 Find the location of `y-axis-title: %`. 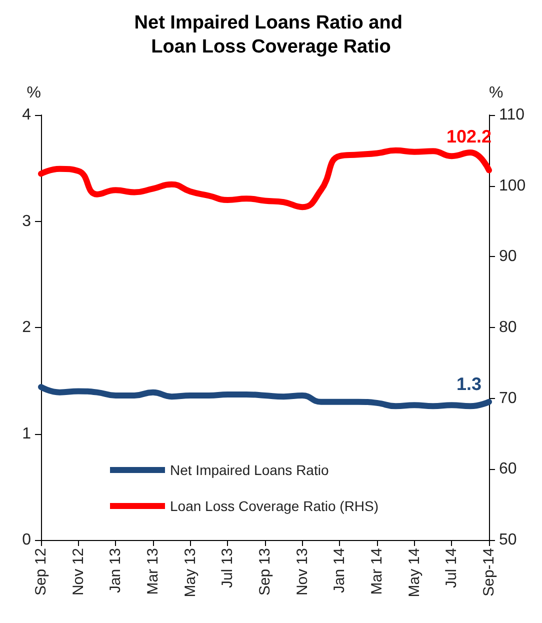

y-axis-title: % is located at coordinates (33, 93).